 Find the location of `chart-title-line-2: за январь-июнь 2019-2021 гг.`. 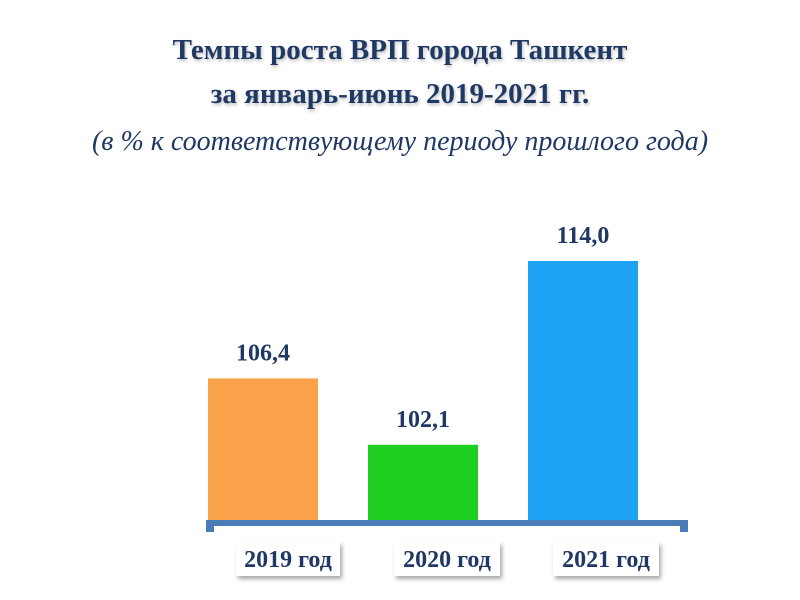

chart-title-line-2: за январь-июнь 2019-2021 гг. is located at coordinates (400, 94).